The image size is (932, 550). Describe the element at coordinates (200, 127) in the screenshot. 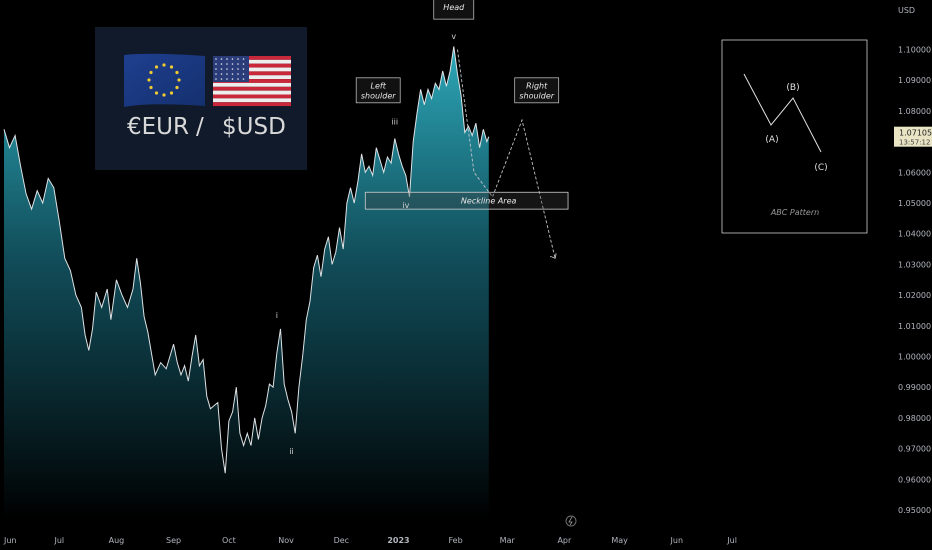

I see `slash-label: /` at that location.